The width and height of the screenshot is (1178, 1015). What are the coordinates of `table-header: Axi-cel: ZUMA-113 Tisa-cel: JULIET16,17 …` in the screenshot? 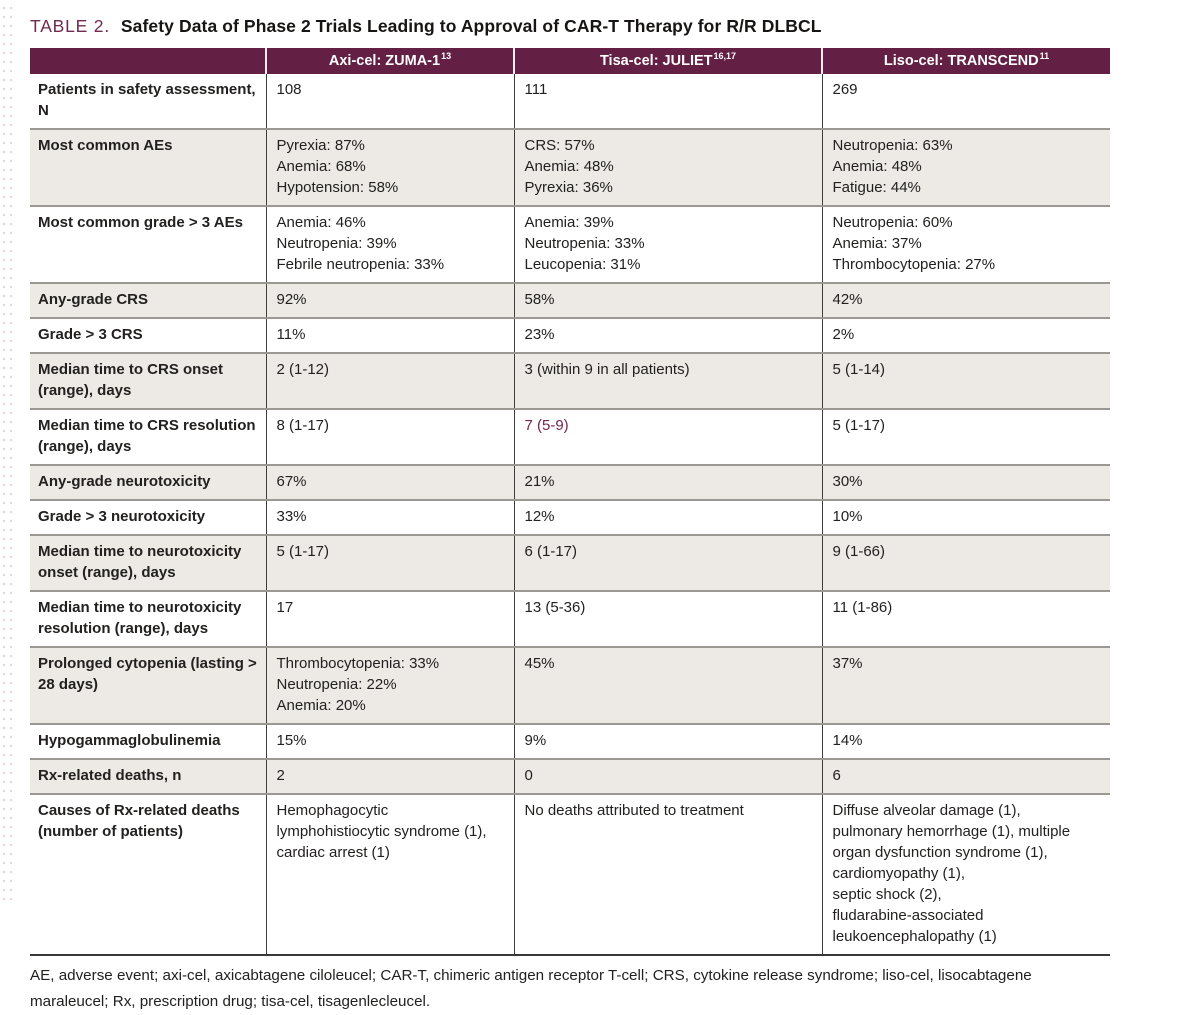 It's located at (570, 61).